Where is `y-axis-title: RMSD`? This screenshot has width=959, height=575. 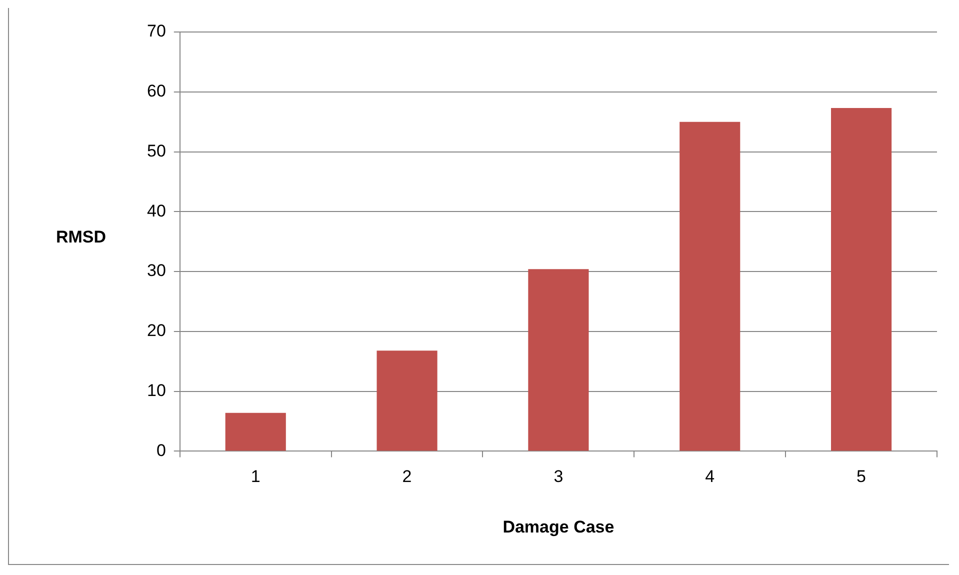 y-axis-title: RMSD is located at coordinates (81, 236).